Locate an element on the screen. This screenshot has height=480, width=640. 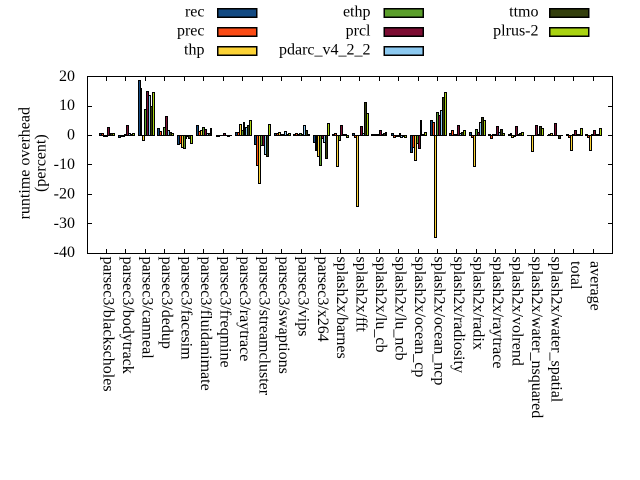
svg-text: -20 is located at coordinates (64, 193).